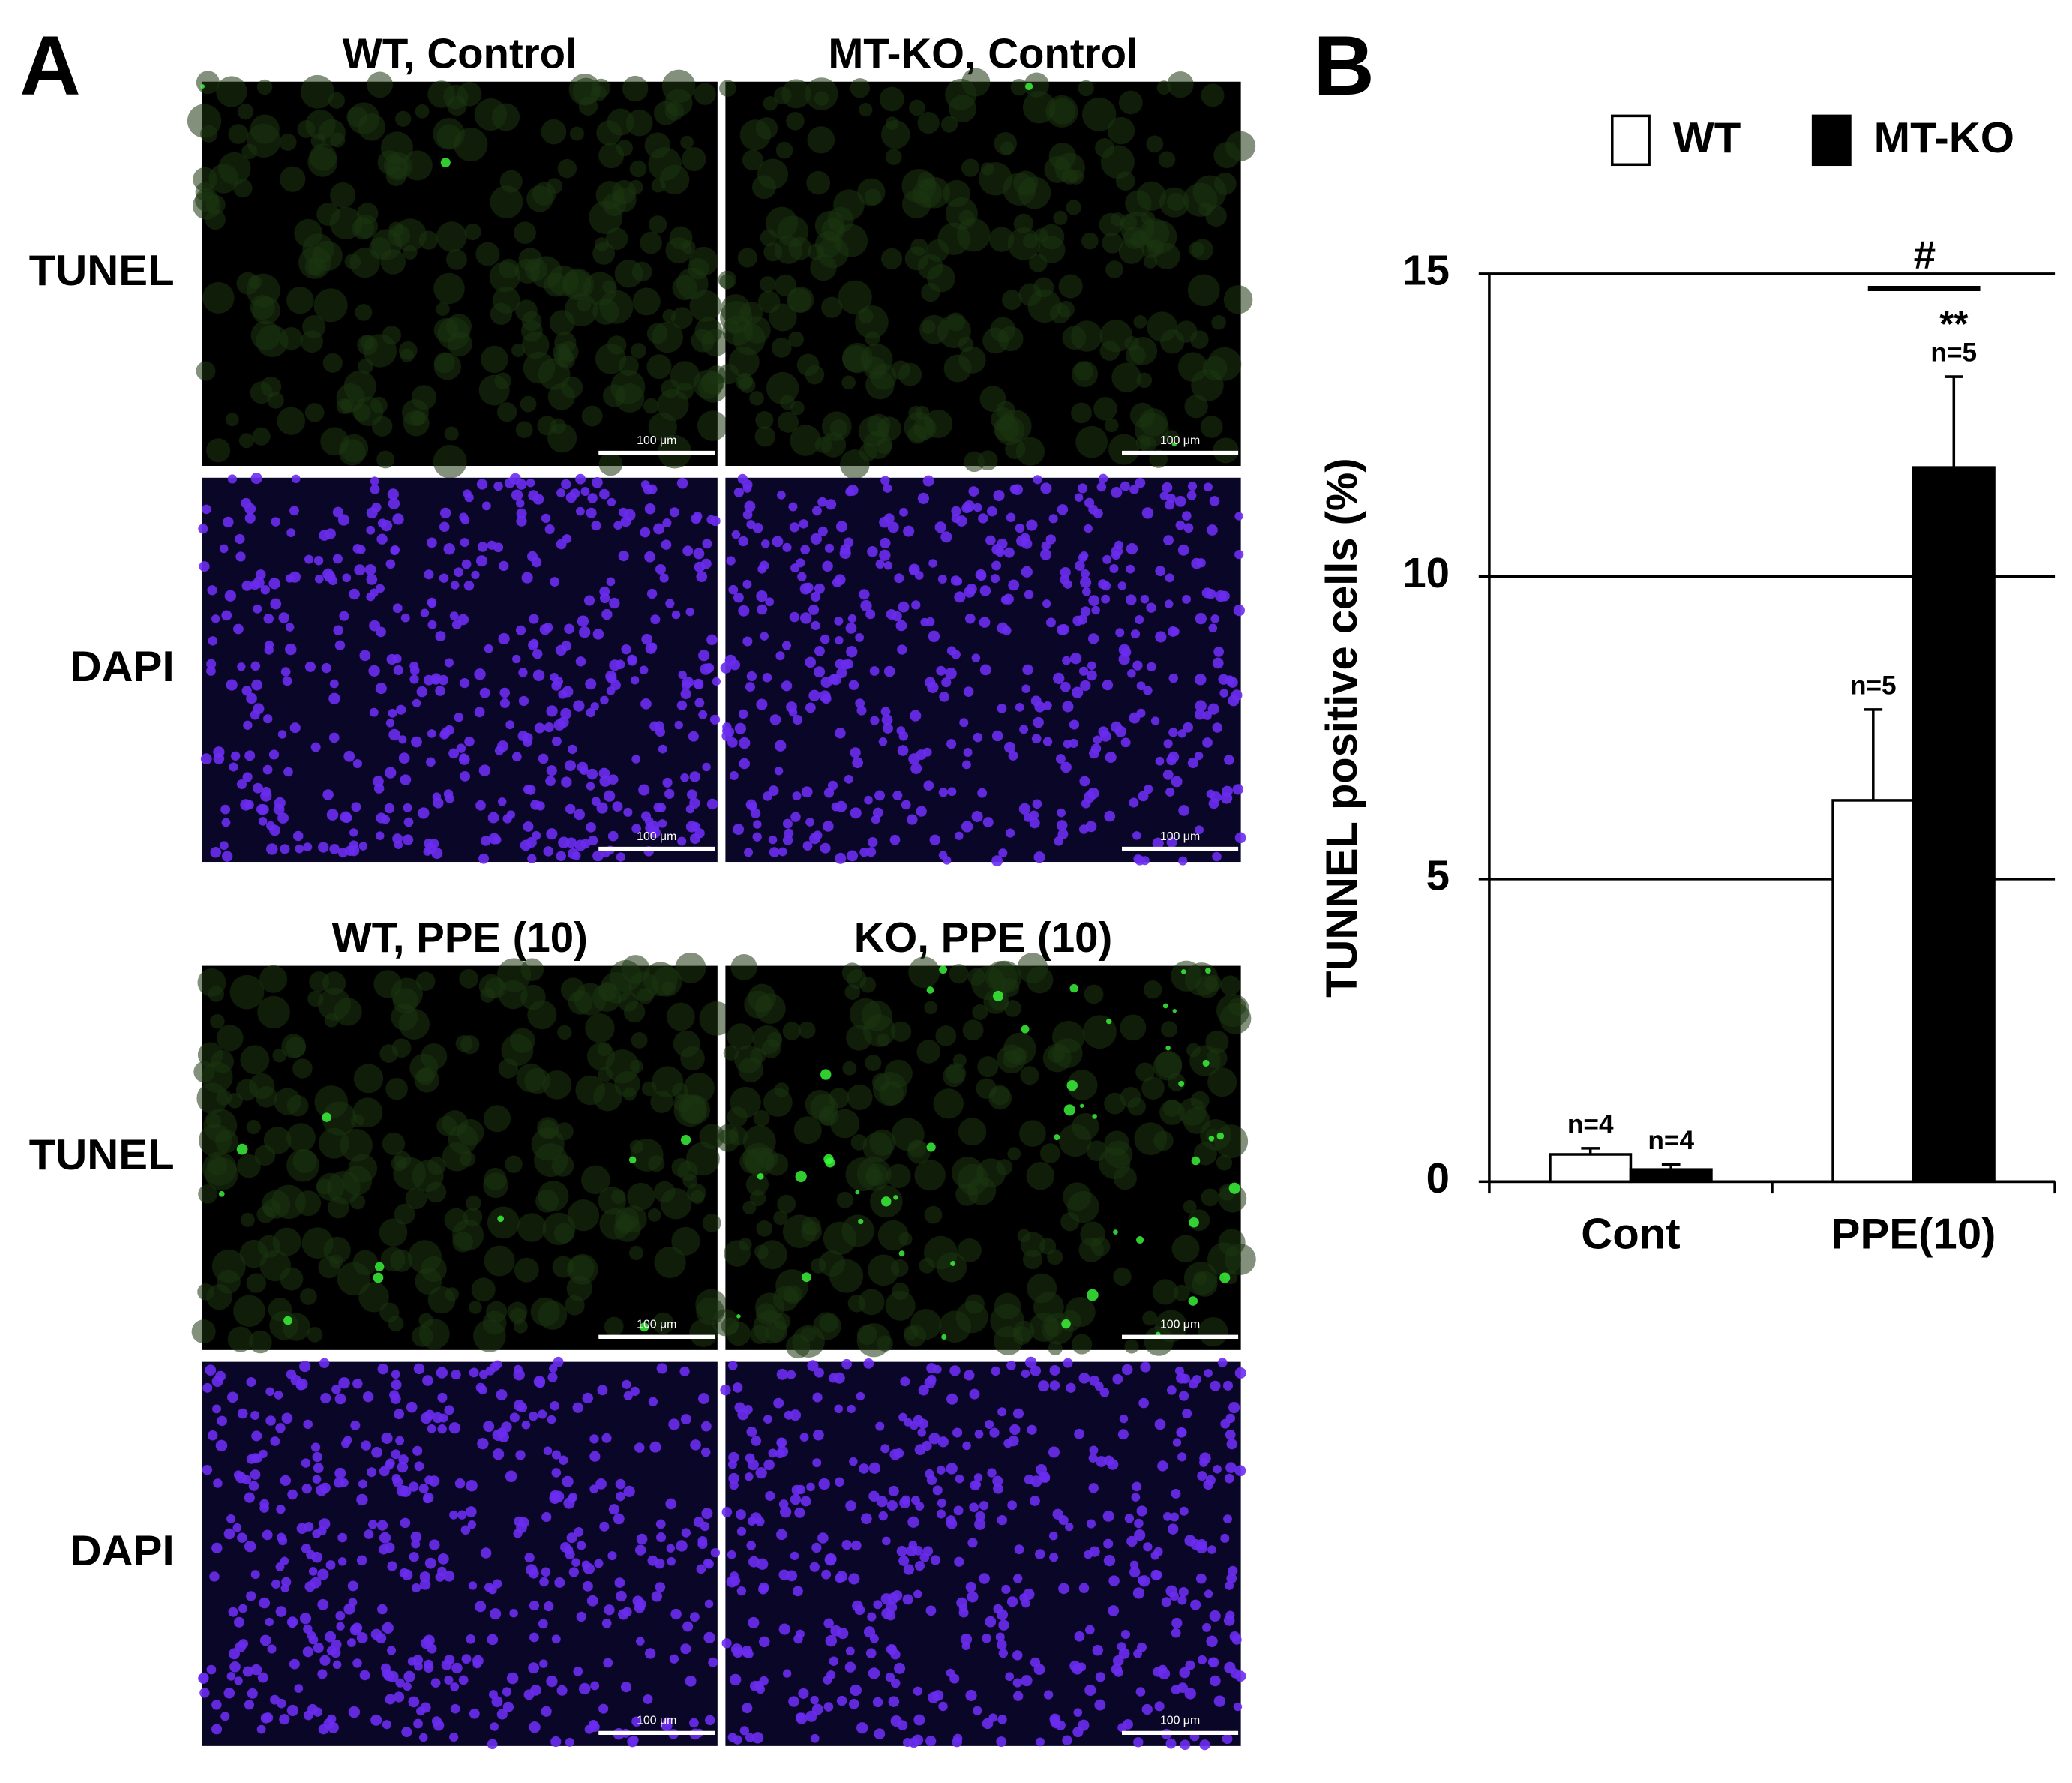  What do you see at coordinates (459, 668) in the screenshot?
I see `micrograph: 100 μm` at bounding box center [459, 668].